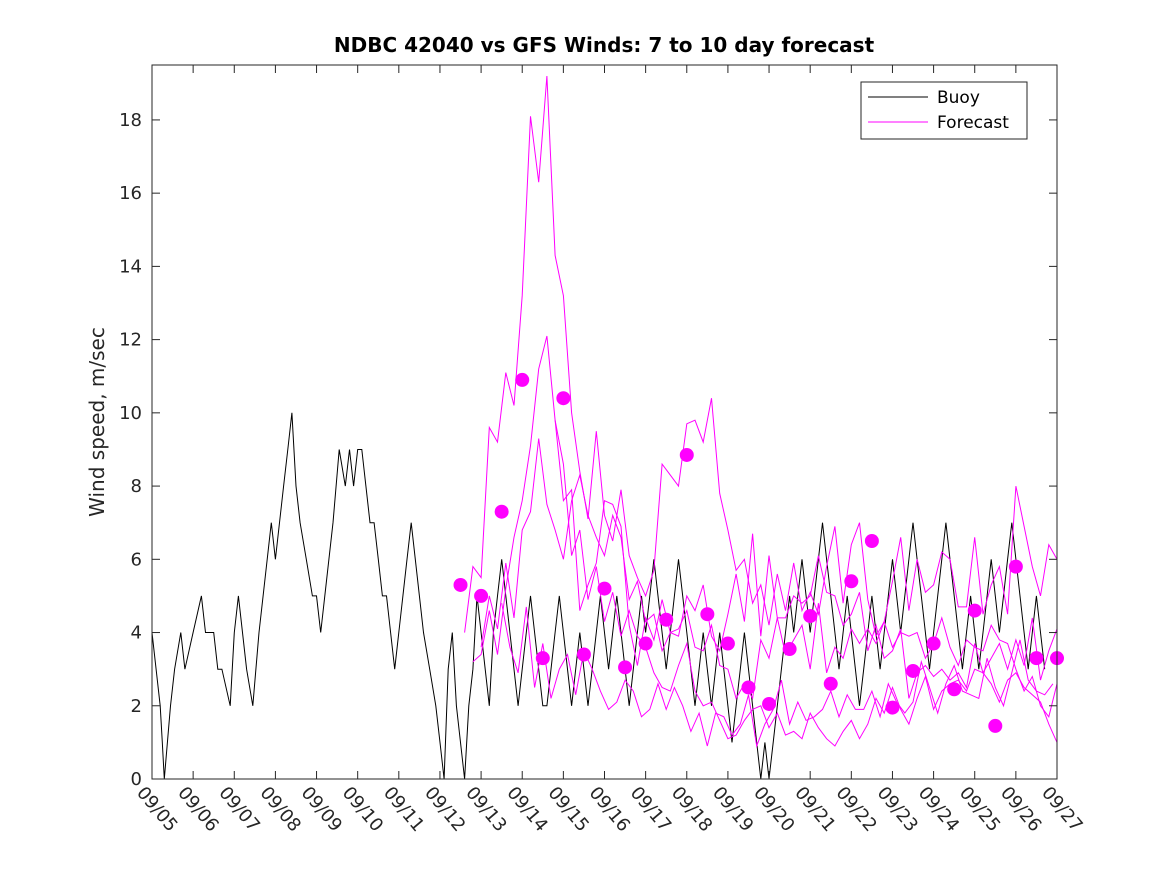 The width and height of the screenshot is (1167, 875). What do you see at coordinates (136, 486) in the screenshot?
I see `y-tick-label: 8` at bounding box center [136, 486].